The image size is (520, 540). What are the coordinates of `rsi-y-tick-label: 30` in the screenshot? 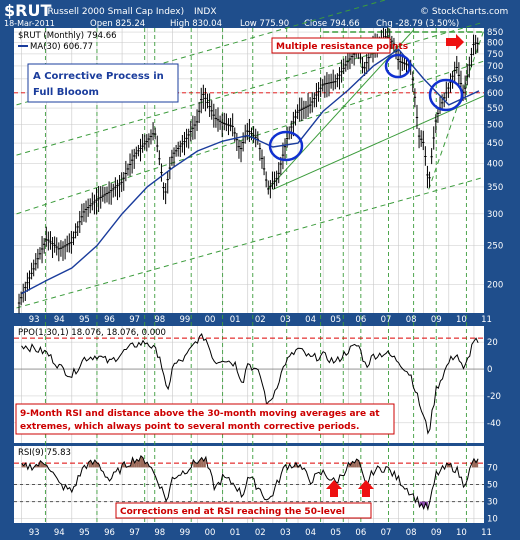 It's located at (492, 503).